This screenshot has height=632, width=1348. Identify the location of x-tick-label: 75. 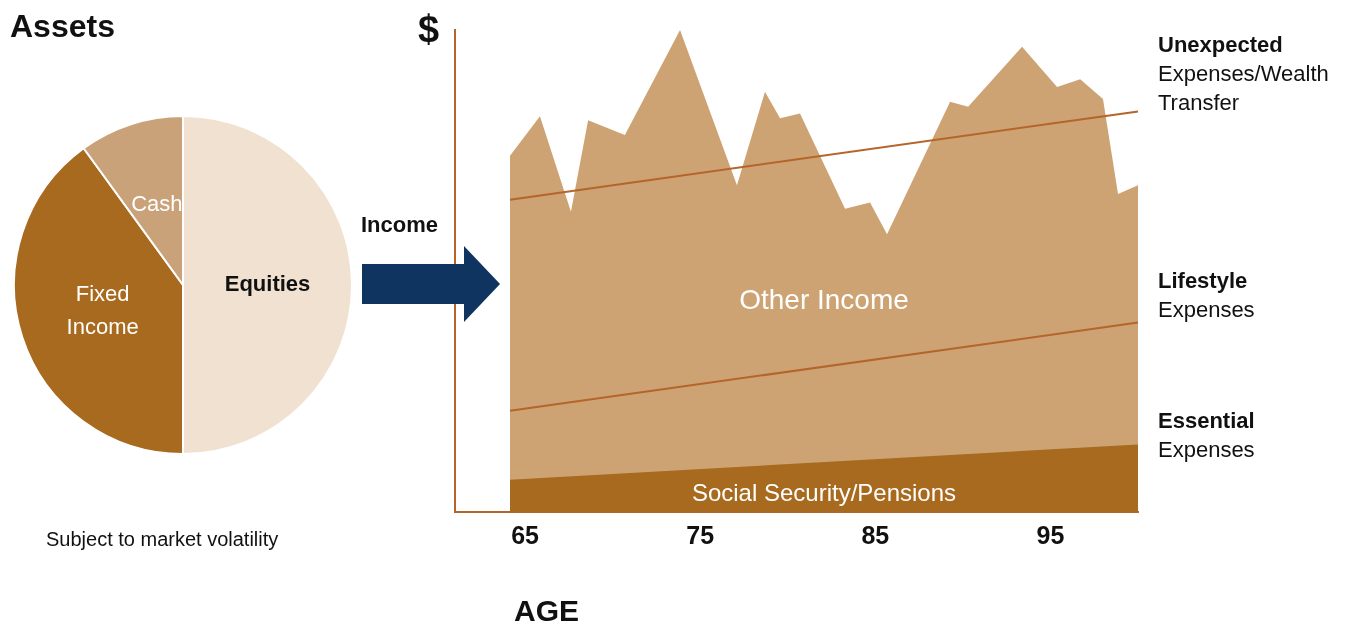
(700, 534).